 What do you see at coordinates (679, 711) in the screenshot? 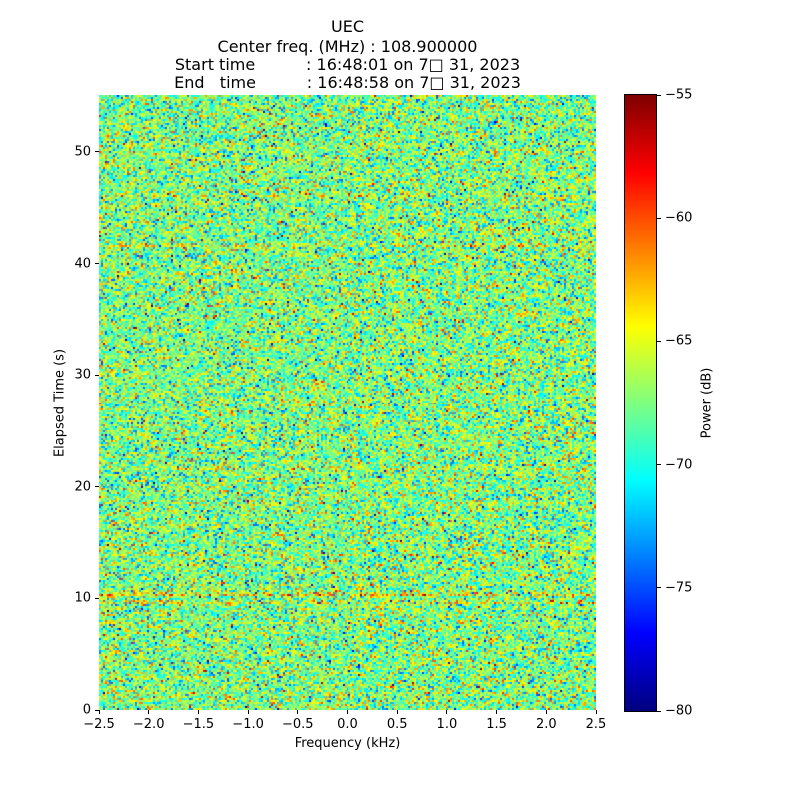
I see `colorbar-tick-label: −80` at bounding box center [679, 711].